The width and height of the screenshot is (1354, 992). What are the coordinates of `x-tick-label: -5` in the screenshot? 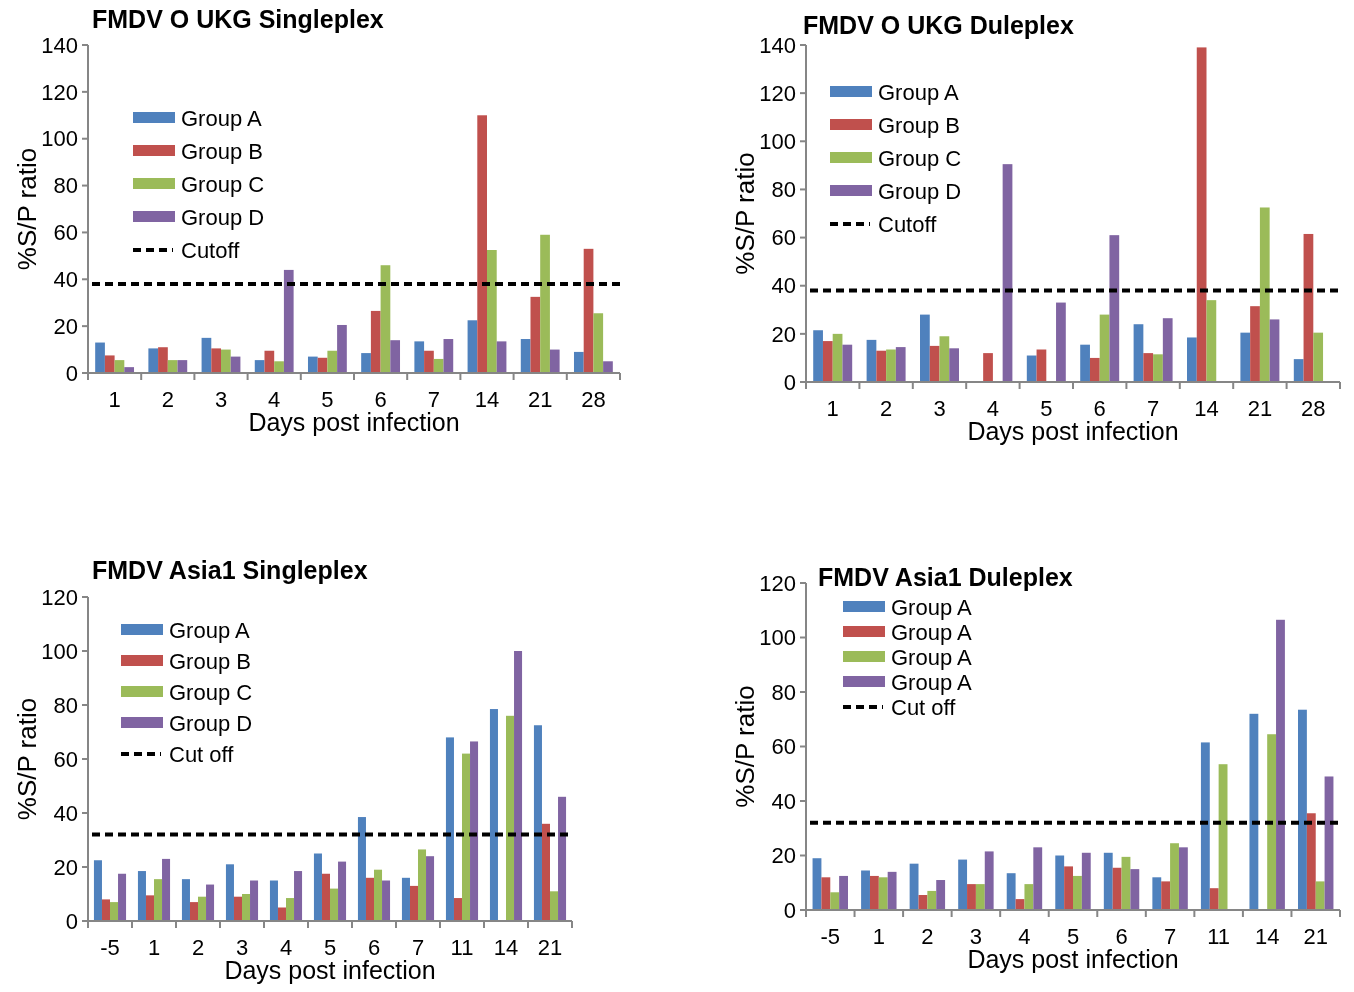 It's located at (110, 947).